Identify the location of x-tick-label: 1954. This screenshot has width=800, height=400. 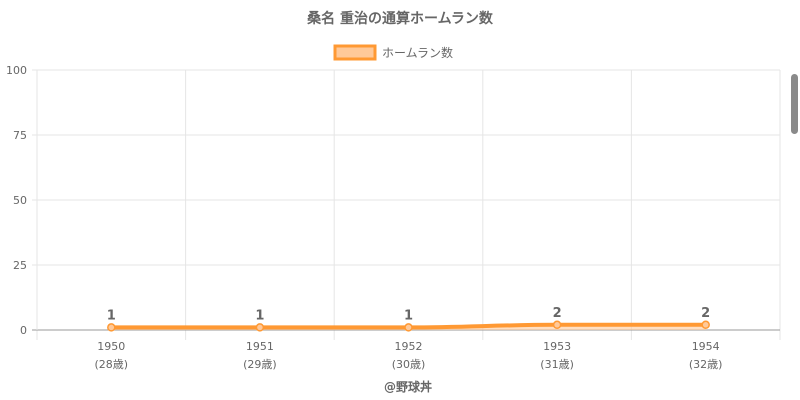
(706, 346).